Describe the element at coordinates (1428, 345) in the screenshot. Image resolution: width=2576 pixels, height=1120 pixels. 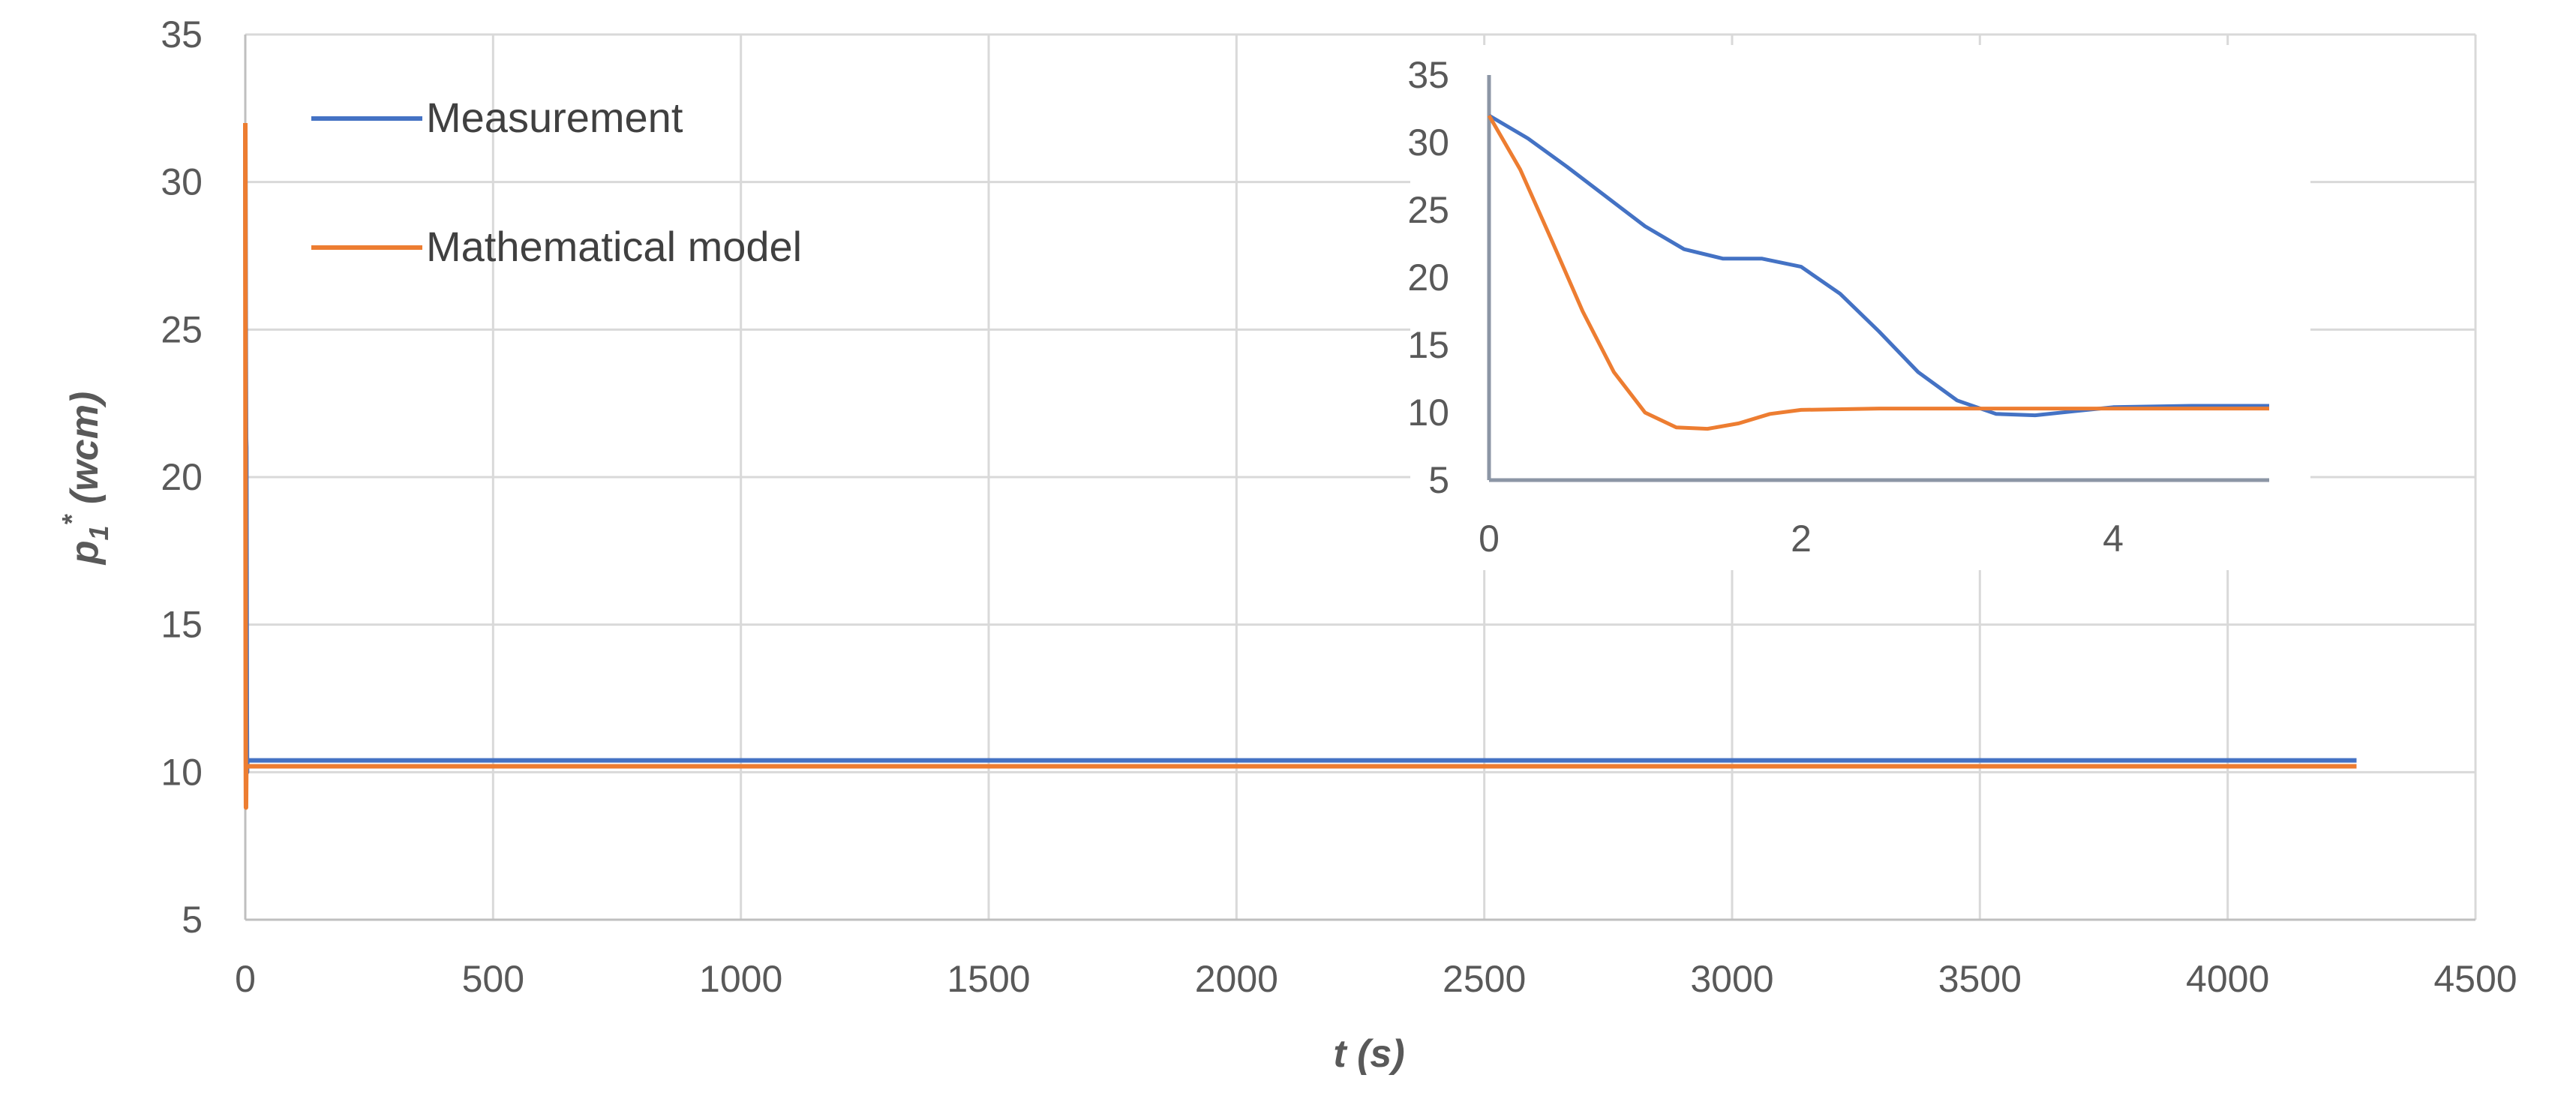
I see `inset-y-tick-label: 15` at that location.